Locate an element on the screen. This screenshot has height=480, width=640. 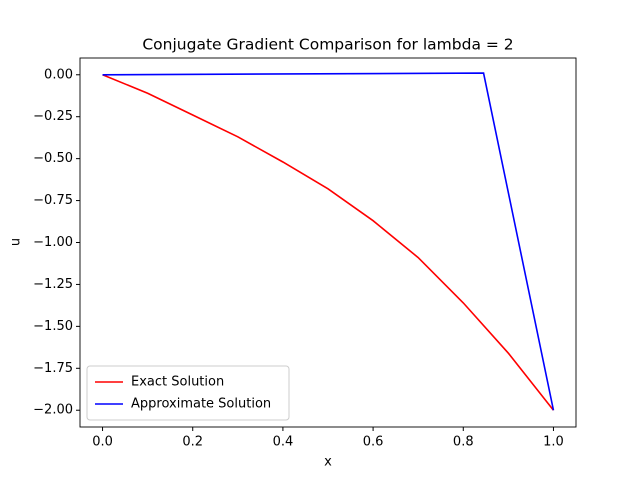
legend-box is located at coordinates (188, 393).